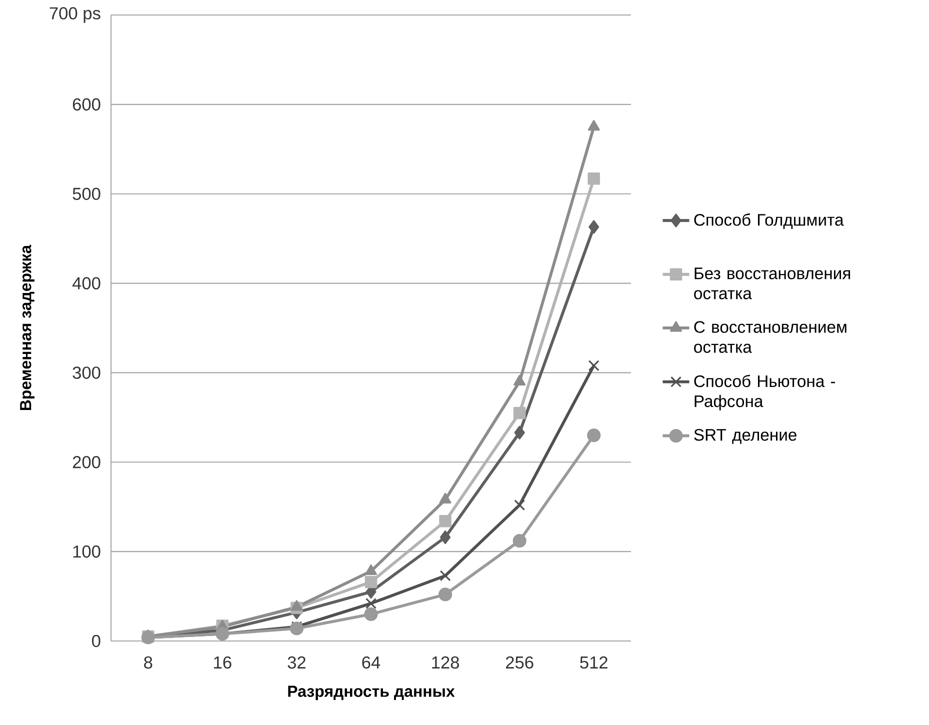 This screenshot has height=725, width=929. What do you see at coordinates (86, 462) in the screenshot?
I see `y-tick-label: 200` at bounding box center [86, 462].